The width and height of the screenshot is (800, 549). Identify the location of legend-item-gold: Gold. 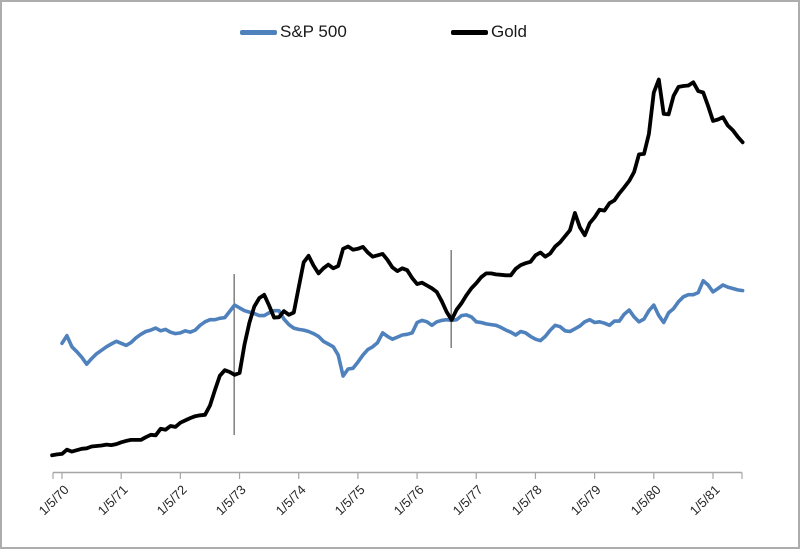
(489, 32).